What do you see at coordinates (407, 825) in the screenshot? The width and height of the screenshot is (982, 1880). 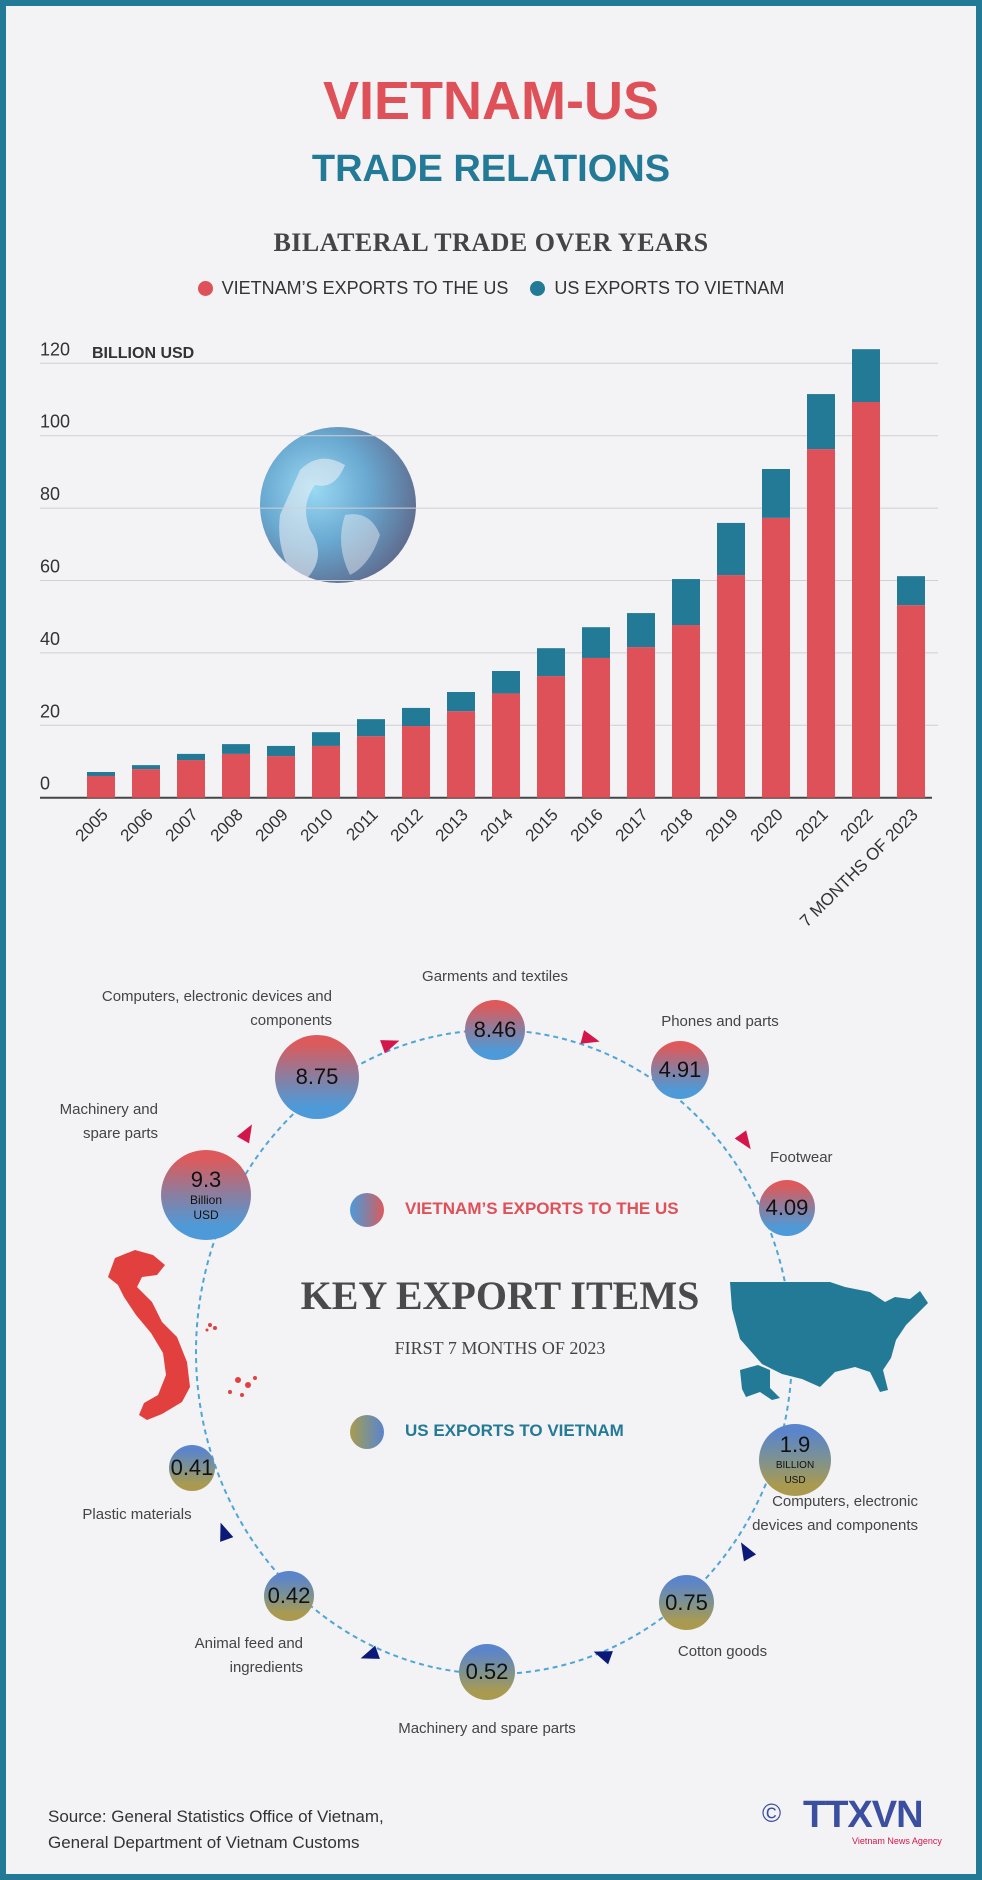 I see `x-tick-label: 2012` at bounding box center [407, 825].